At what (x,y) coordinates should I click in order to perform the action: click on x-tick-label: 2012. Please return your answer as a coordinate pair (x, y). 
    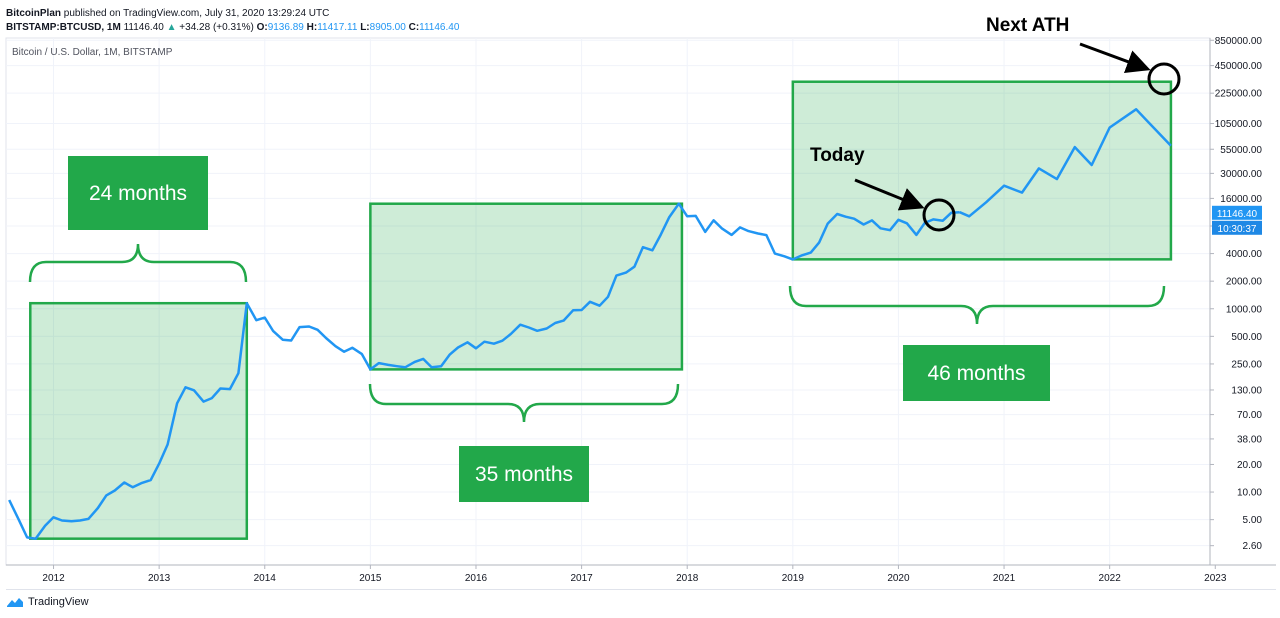
    Looking at the image, I should click on (53, 578).